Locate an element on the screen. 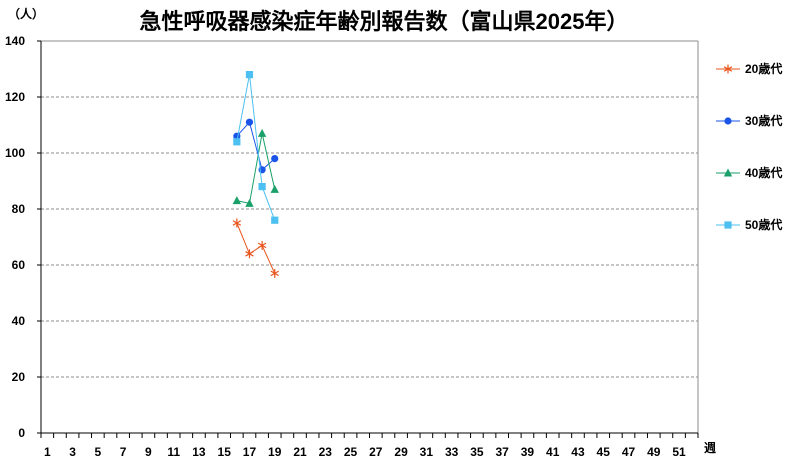 Image resolution: width=800 pixels, height=462 pixels. x-tick-label: 49 is located at coordinates (654, 452).